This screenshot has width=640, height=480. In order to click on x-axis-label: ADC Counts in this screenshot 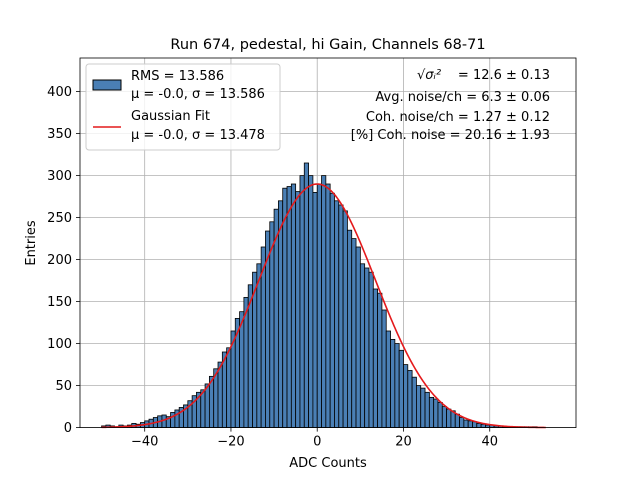, I will do `click(328, 463)`.